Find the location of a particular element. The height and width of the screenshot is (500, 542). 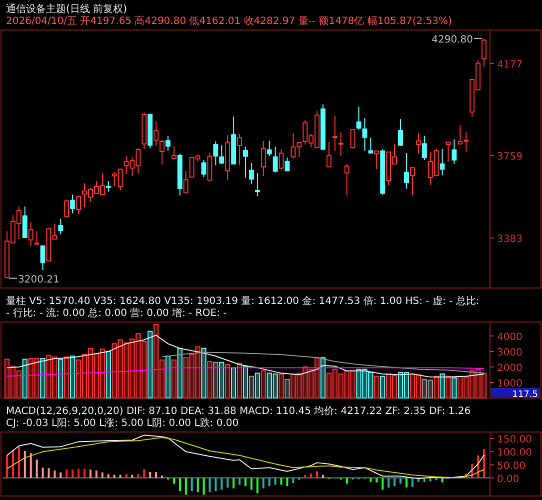

y-tick-label: 1000 is located at coordinates (509, 384).